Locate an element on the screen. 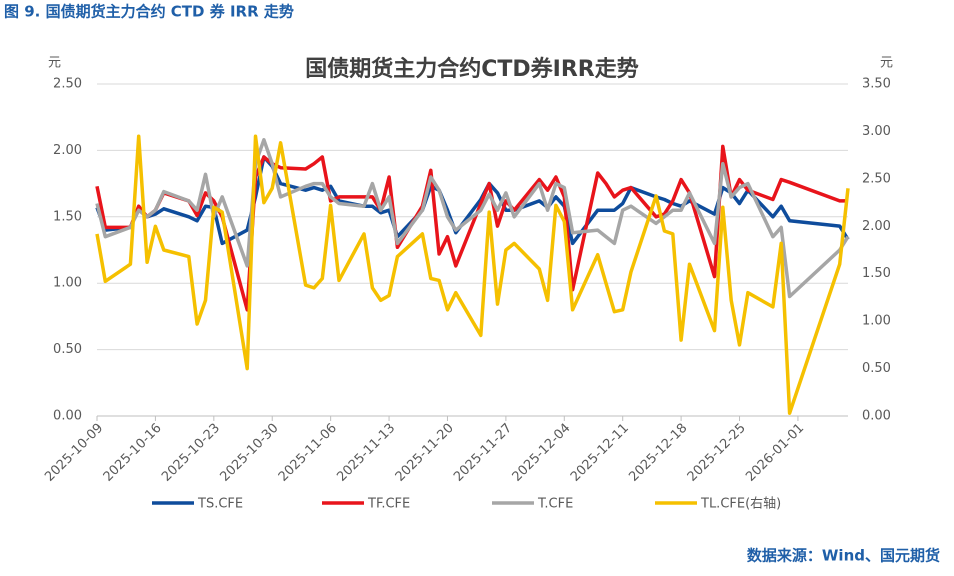  chart-title: 国债期货主力合约CTD券IRR走势 is located at coordinates (471, 69).